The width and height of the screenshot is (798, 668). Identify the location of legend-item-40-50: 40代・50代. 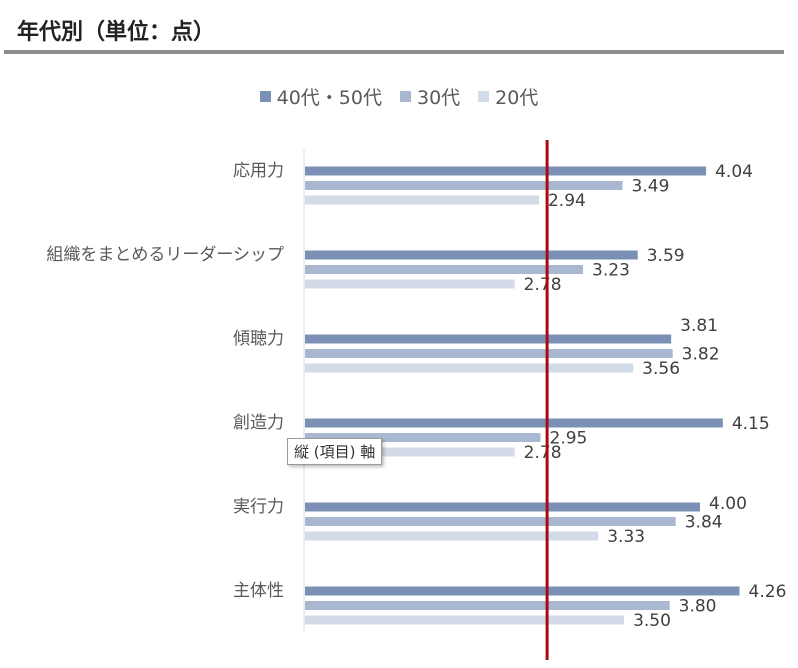
(320, 96).